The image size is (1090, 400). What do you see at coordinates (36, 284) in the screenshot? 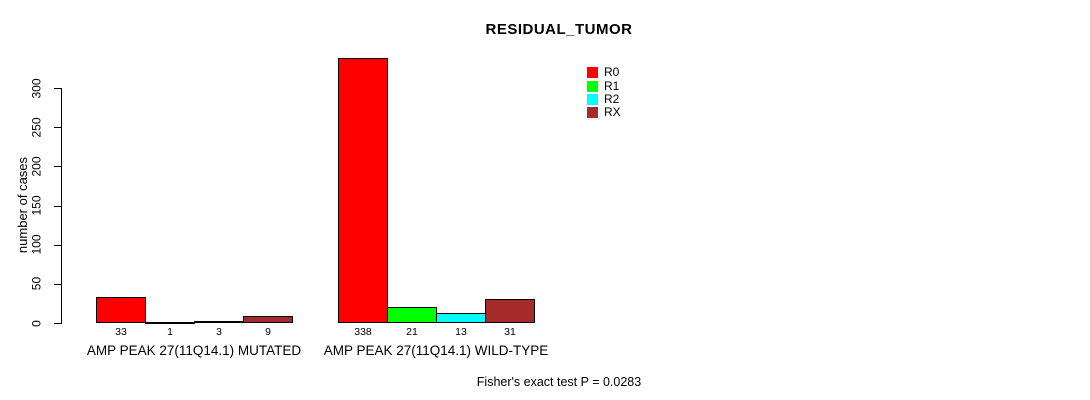
I see `y-tick-label: 50` at bounding box center [36, 284].